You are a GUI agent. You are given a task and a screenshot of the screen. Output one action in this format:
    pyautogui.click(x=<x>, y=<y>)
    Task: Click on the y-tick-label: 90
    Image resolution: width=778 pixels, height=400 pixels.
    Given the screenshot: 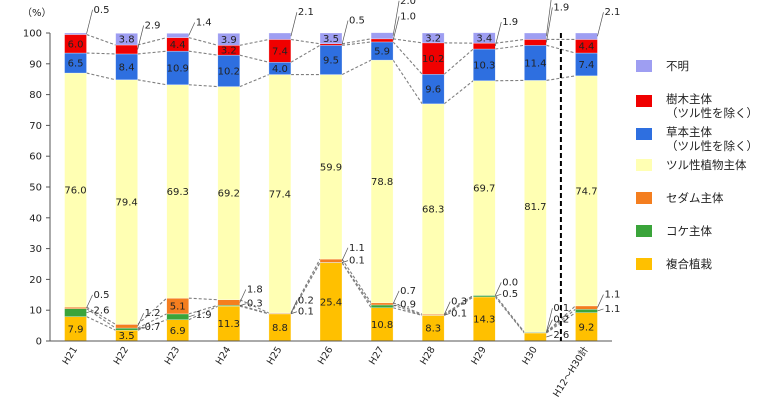 What is the action you would take?
    pyautogui.click(x=35, y=64)
    